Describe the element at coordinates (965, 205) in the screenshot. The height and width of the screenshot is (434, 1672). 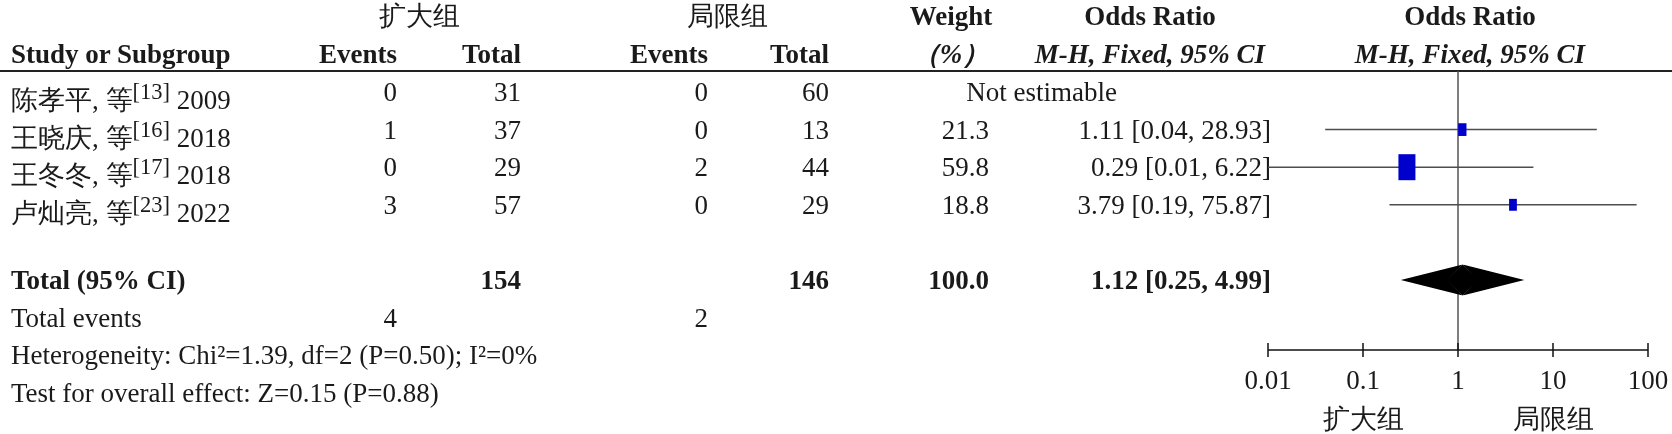
I see `data-label: 18.8` at that location.